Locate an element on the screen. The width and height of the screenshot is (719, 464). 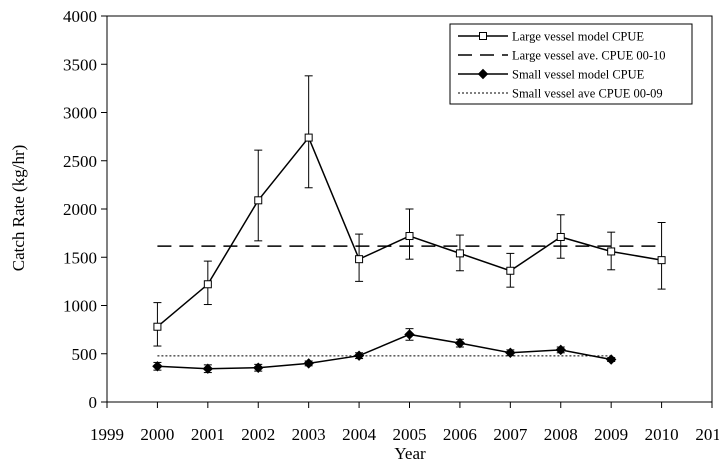
y-tick-label: 1500 is located at coordinates (80, 257).